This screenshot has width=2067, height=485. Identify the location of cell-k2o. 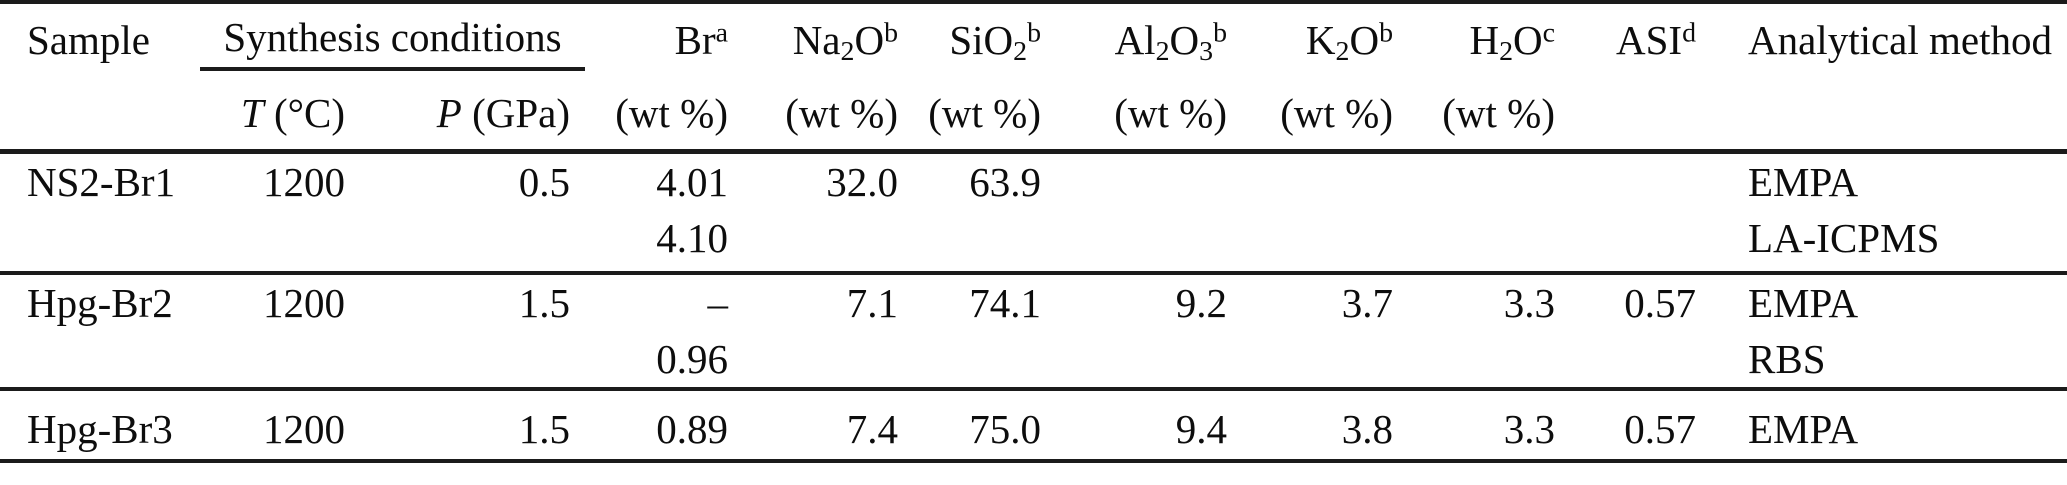
(1310, 212).